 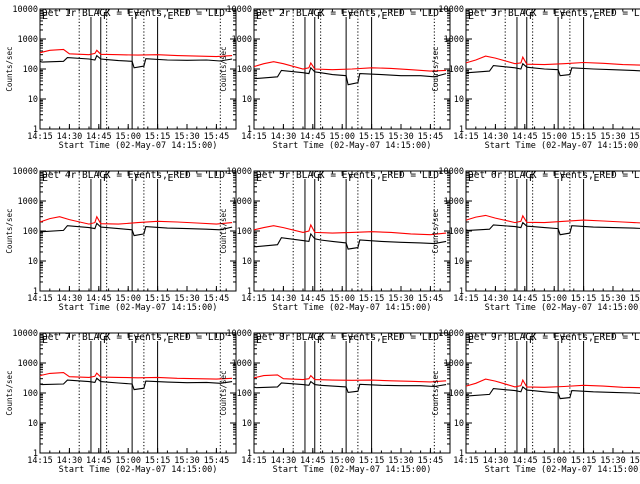 I want to click on plot-title: Det 4r BLACK = Events, RED = LLD, so click(x=133, y=175).